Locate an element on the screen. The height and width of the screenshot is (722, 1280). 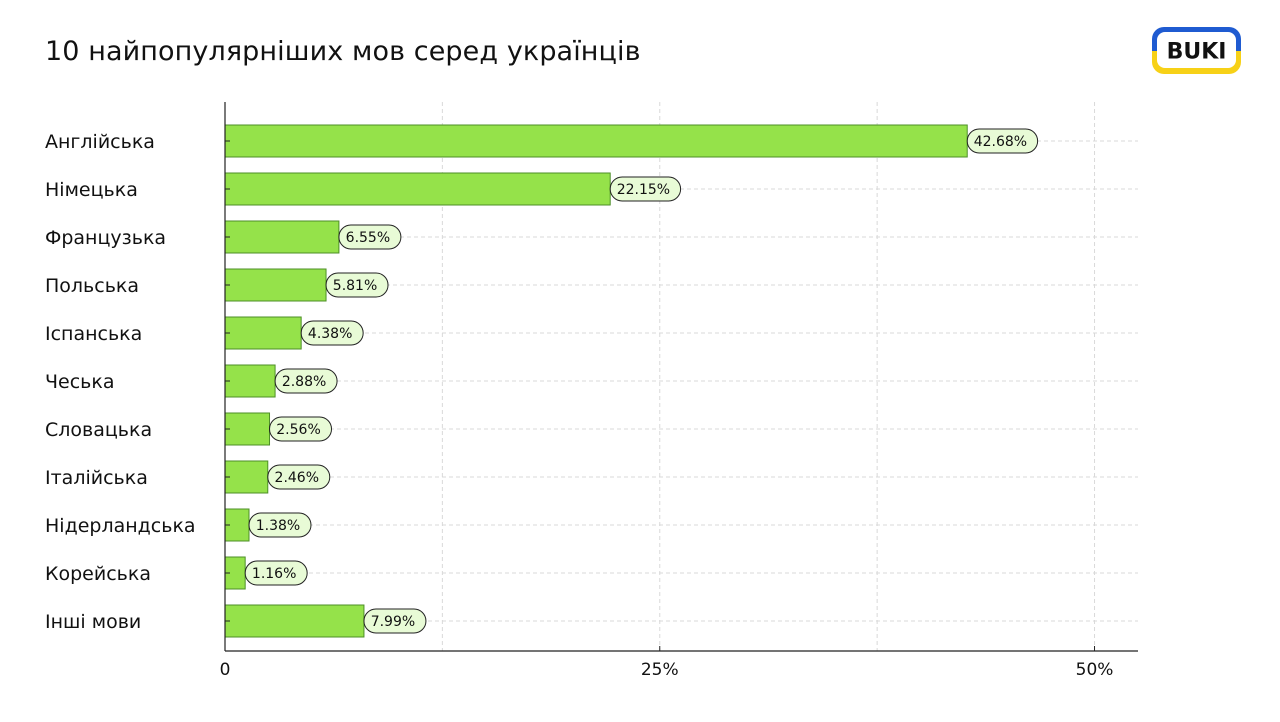
value-label: 1.38% is located at coordinates (278, 526).